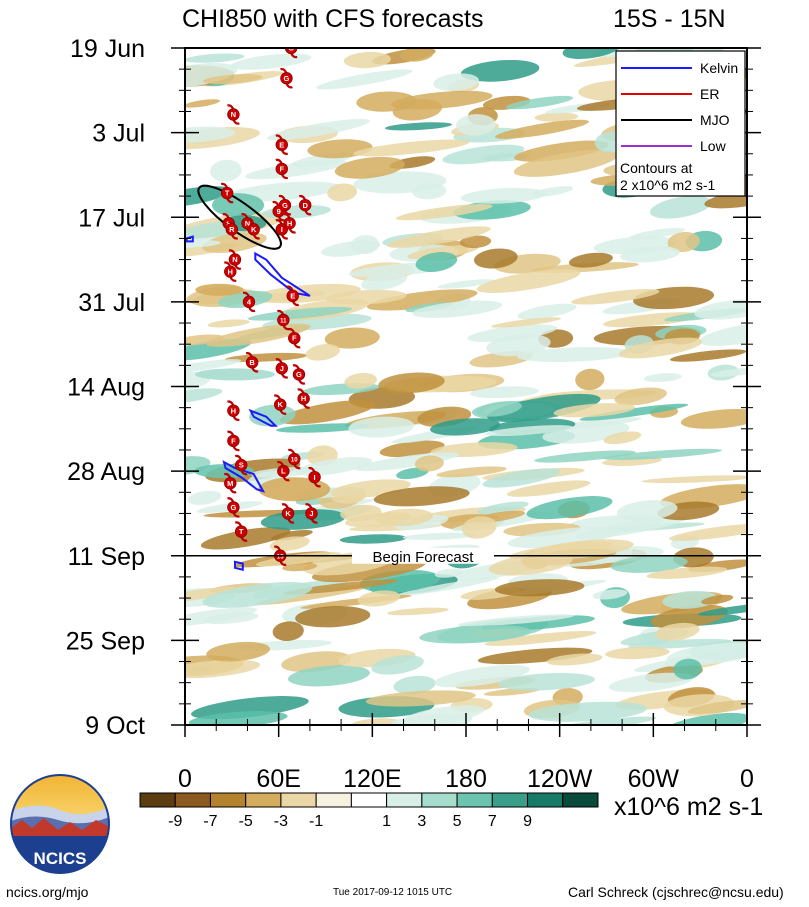  I want to click on storm-marker: T, so click(227, 193).